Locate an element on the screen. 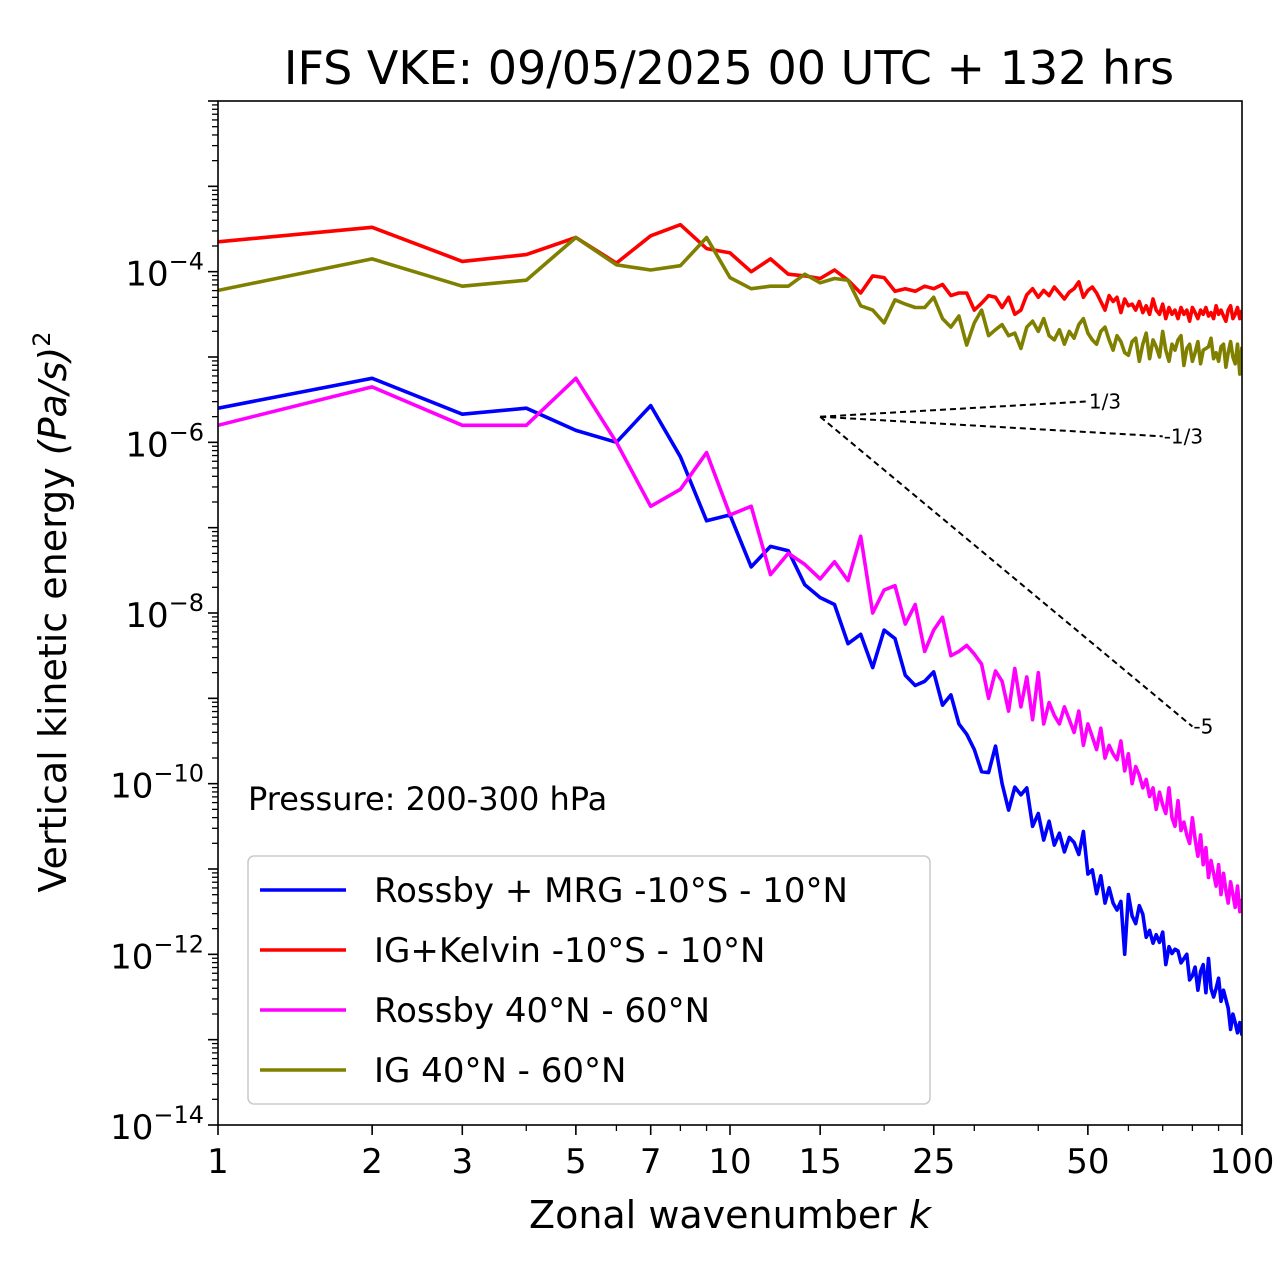  legend-label-1: IG+Kelvin -10°S - 10°N is located at coordinates (569, 951).